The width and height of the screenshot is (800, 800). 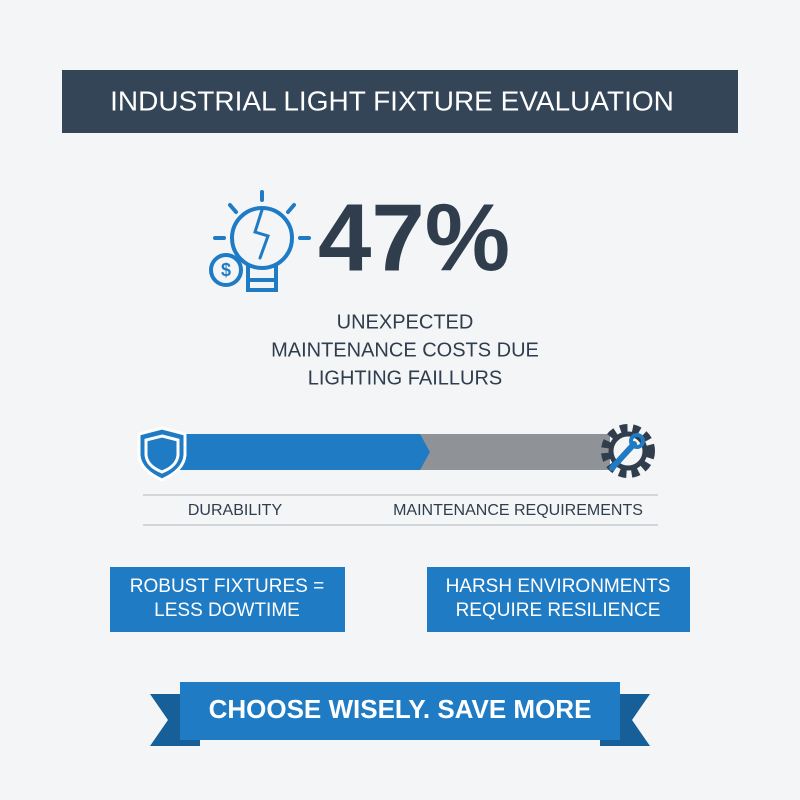 I want to click on bar-label: MAINTENANCE REQUIREMENTS, so click(x=518, y=510).